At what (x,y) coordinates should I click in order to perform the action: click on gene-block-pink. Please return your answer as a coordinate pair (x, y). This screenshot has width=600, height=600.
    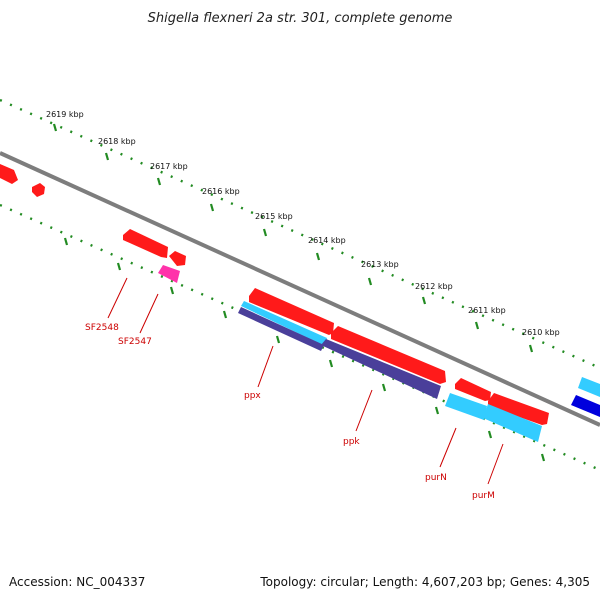
    Looking at the image, I should click on (169, 274).